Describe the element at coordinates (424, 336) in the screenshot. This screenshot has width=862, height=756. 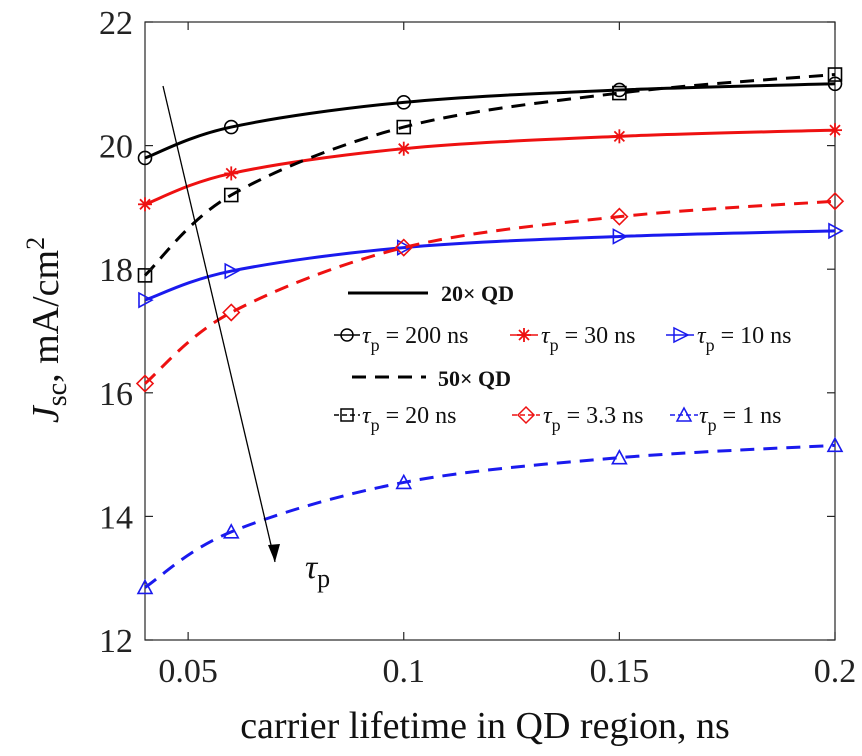
I see `legend-entry-tau-200-value: = 200 ns` at that location.